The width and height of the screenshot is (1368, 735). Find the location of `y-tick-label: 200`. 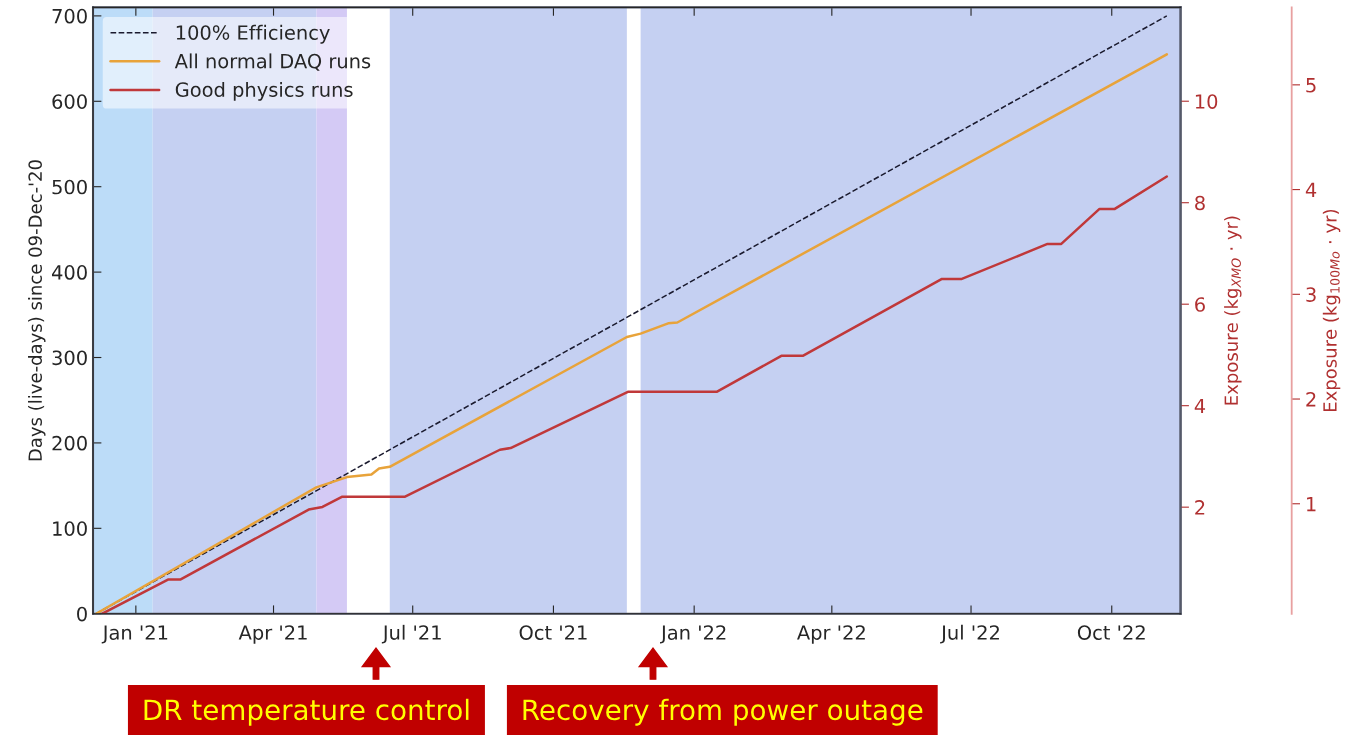

y-tick-label: 200 is located at coordinates (69, 443).